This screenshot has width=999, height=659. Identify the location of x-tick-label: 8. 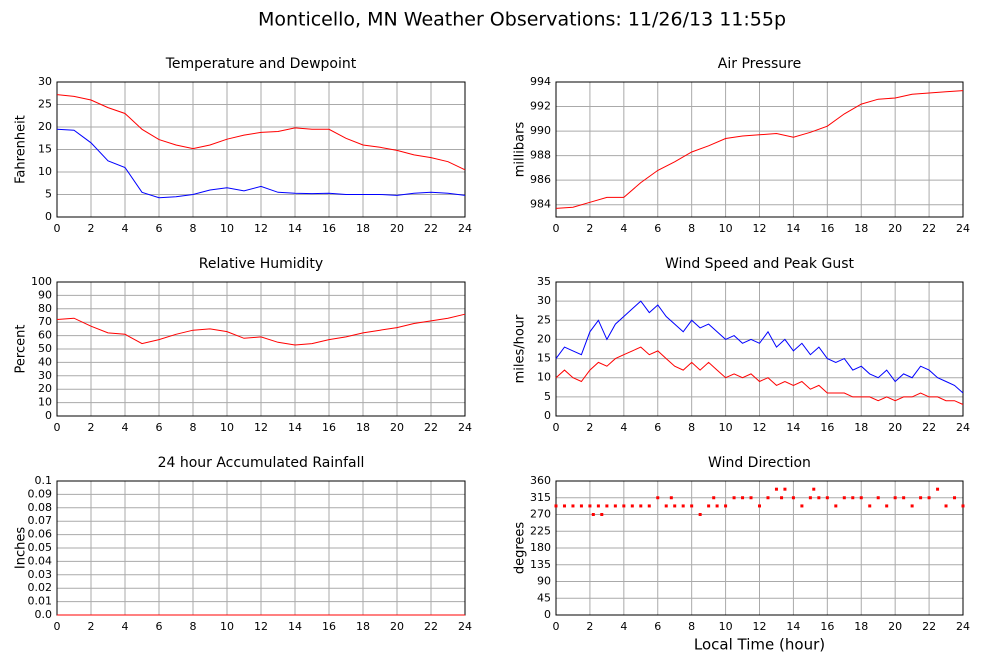
(193, 427).